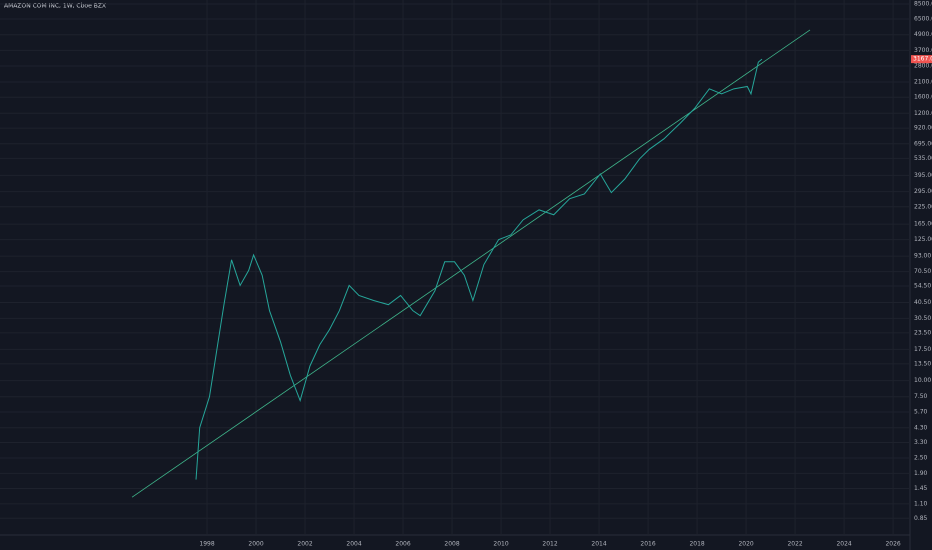 Image resolution: width=932 pixels, height=550 pixels. What do you see at coordinates (921, 412) in the screenshot?
I see `y-tick-label: 5.70` at bounding box center [921, 412].